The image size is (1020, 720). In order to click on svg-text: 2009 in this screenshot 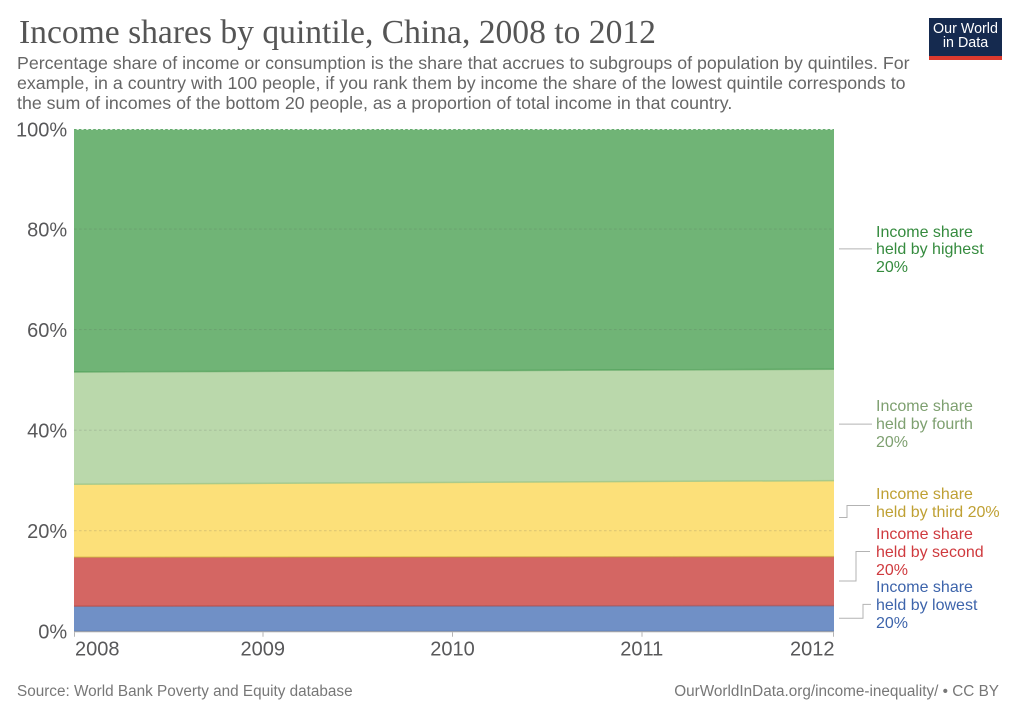, I will do `click(263, 650)`.